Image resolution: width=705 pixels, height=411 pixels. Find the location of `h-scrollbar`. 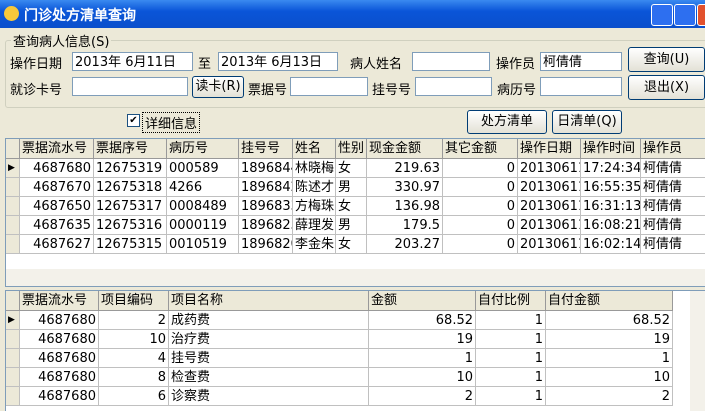

h-scrollbar is located at coordinates (355, 277).